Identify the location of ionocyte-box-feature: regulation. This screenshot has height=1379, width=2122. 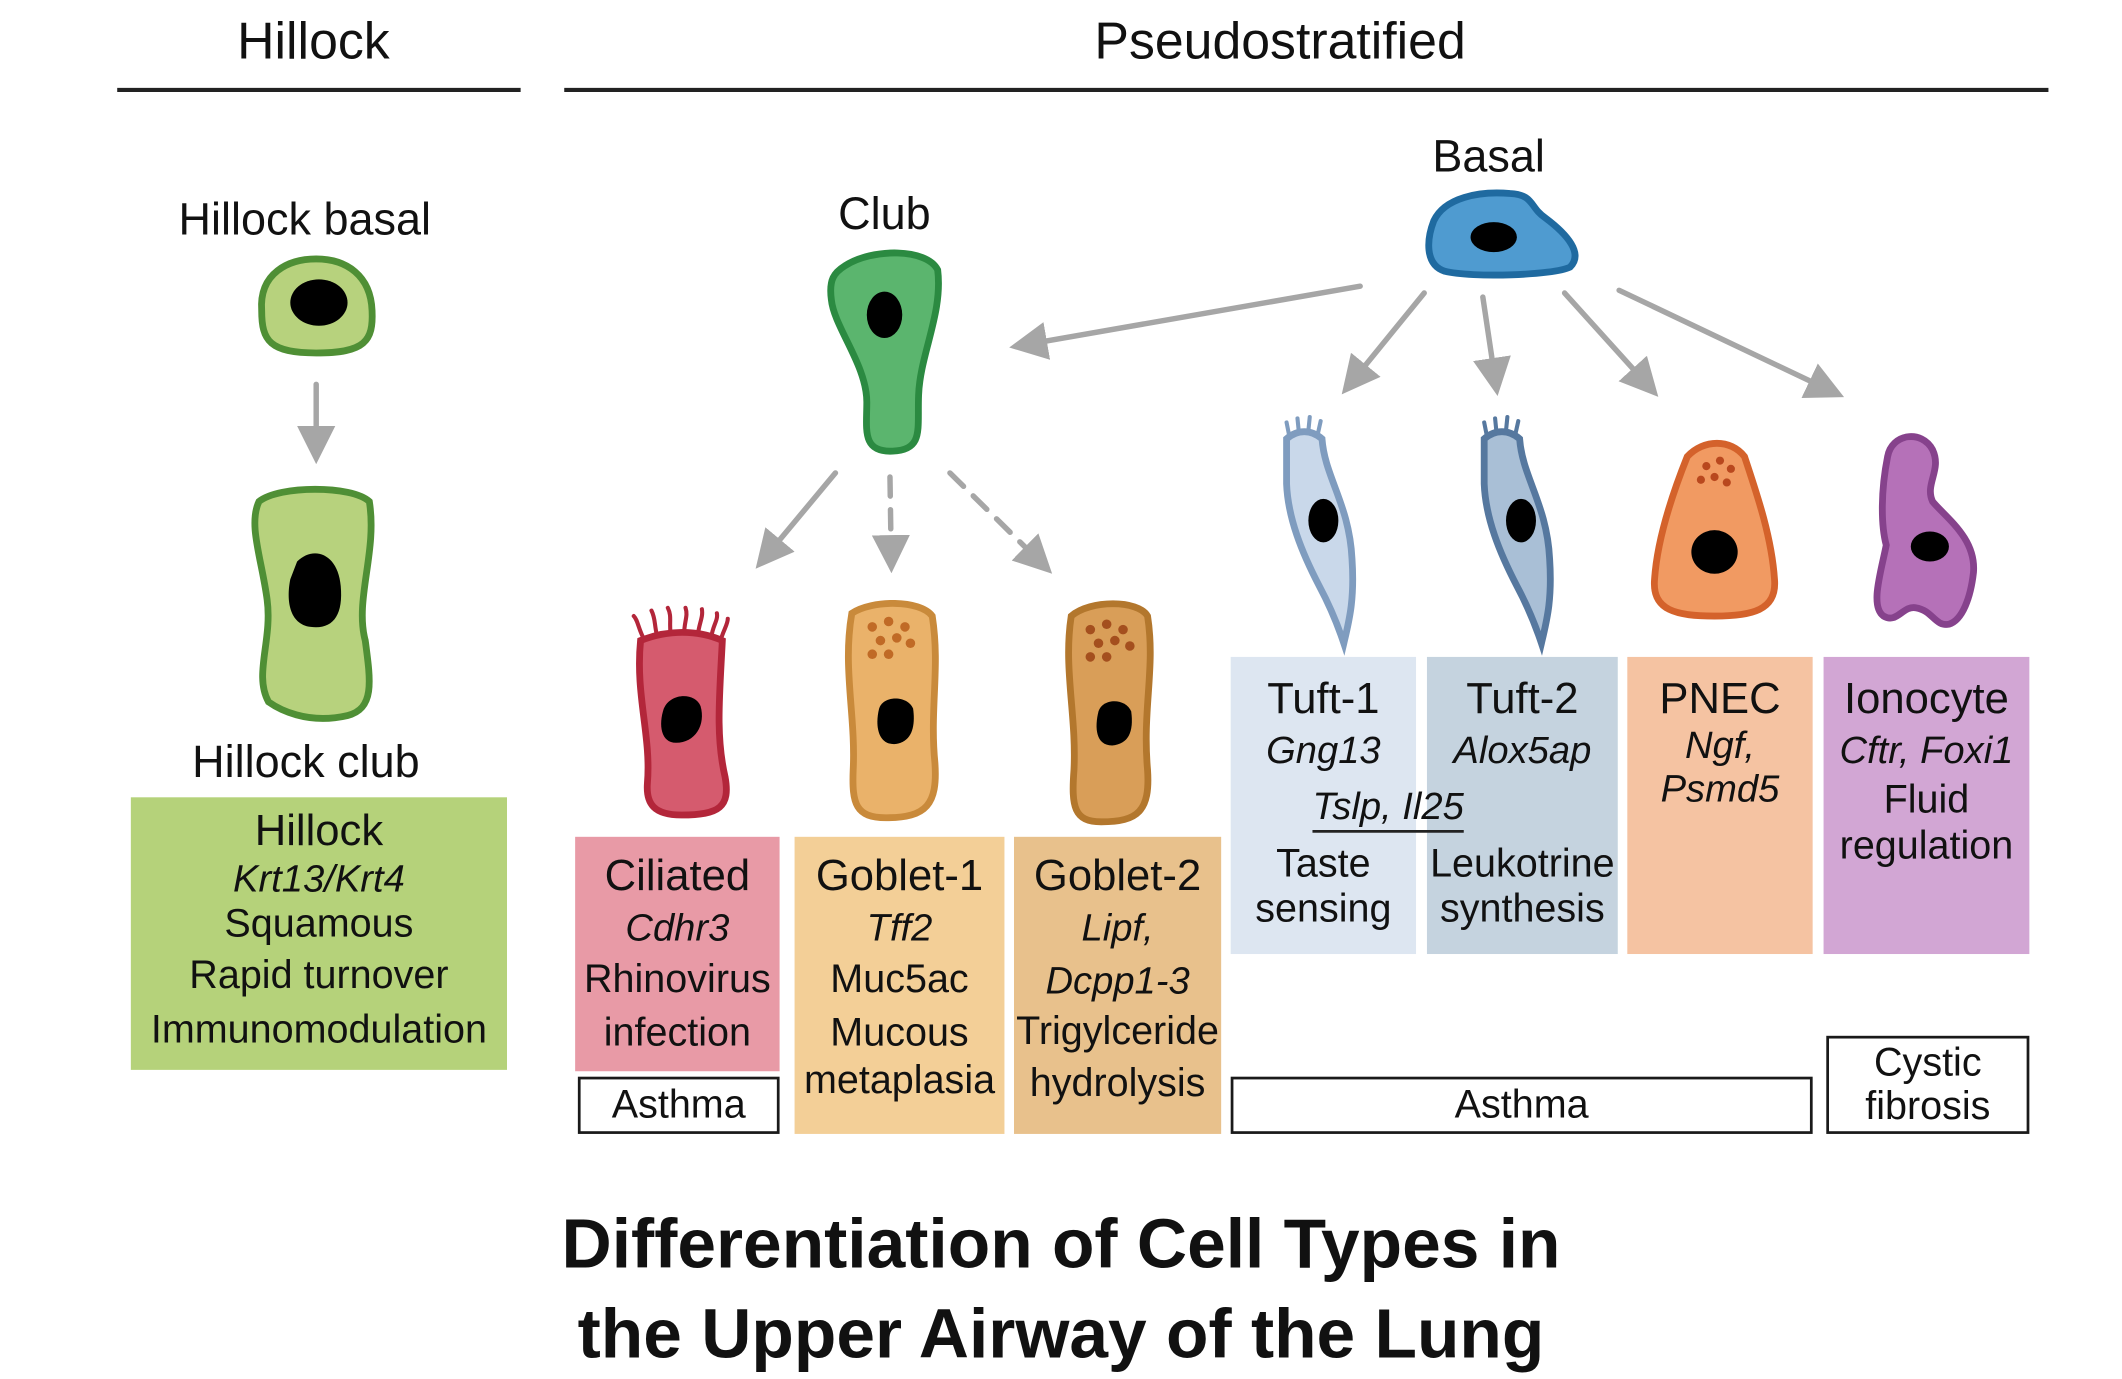
(1926, 846).